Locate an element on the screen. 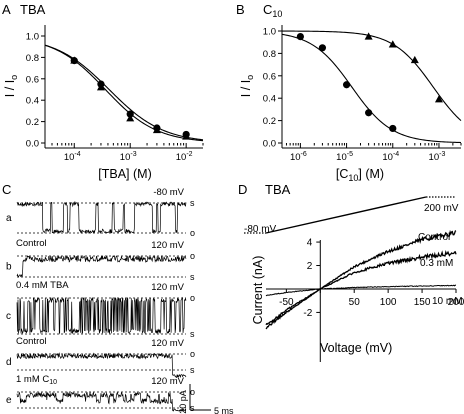 This screenshot has width=464, height=414. panel-b-xlabel: [C10] (M) is located at coordinates (360, 175).